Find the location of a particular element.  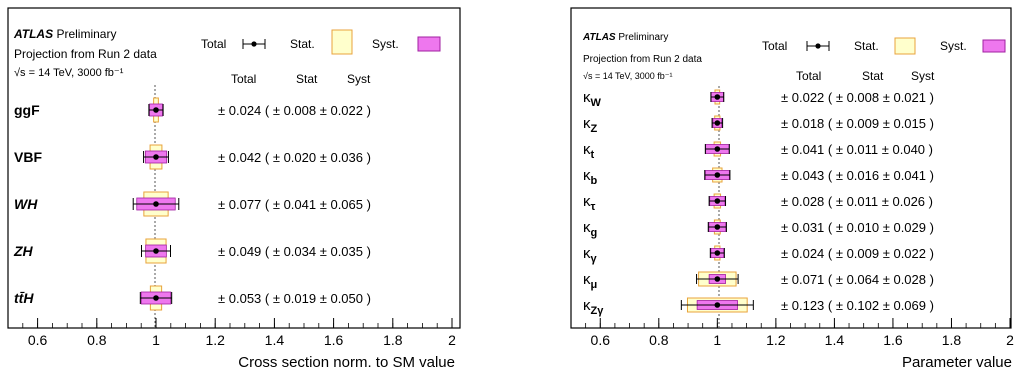

left-uncertainty-text: ± 0.053 ( ± 0.019 ± 0.050 ) is located at coordinates (294, 298).